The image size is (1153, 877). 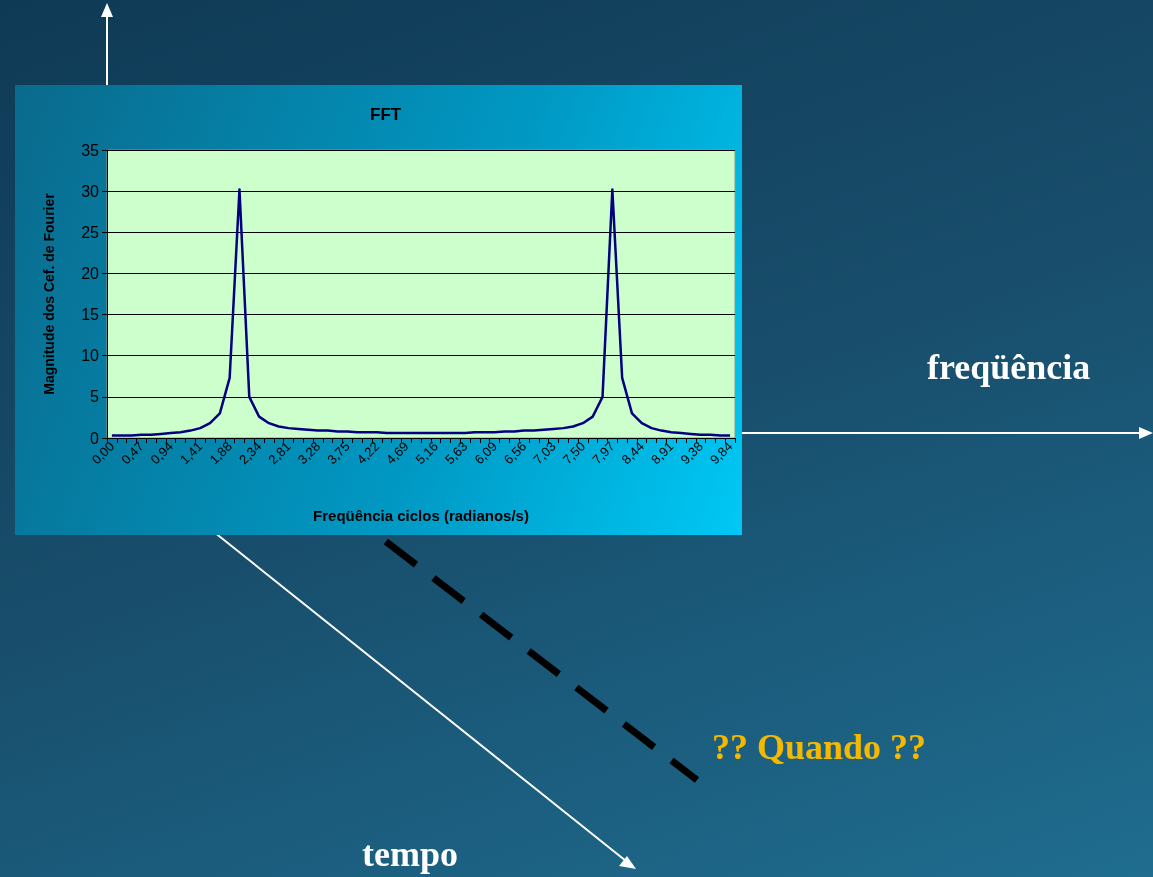 What do you see at coordinates (819, 747) in the screenshot?
I see `text: ?? Quando ??` at bounding box center [819, 747].